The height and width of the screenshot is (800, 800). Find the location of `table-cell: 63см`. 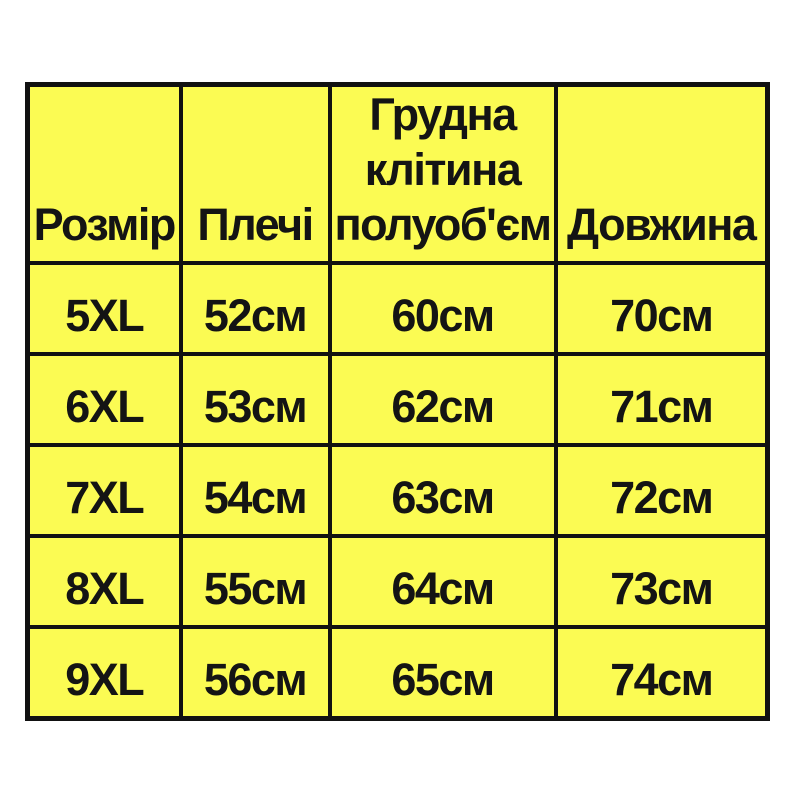

table-cell: 63см is located at coordinates (442, 490).